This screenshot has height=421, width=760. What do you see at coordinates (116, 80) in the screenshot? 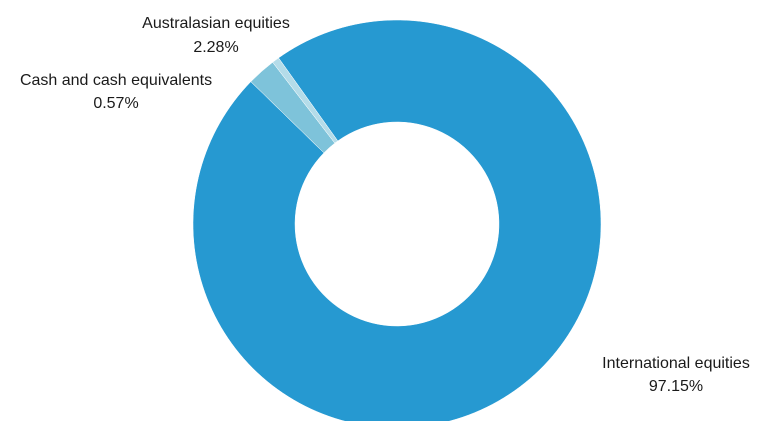
I see `slice-label-cash-name: Cash and cash equivalents` at bounding box center [116, 80].